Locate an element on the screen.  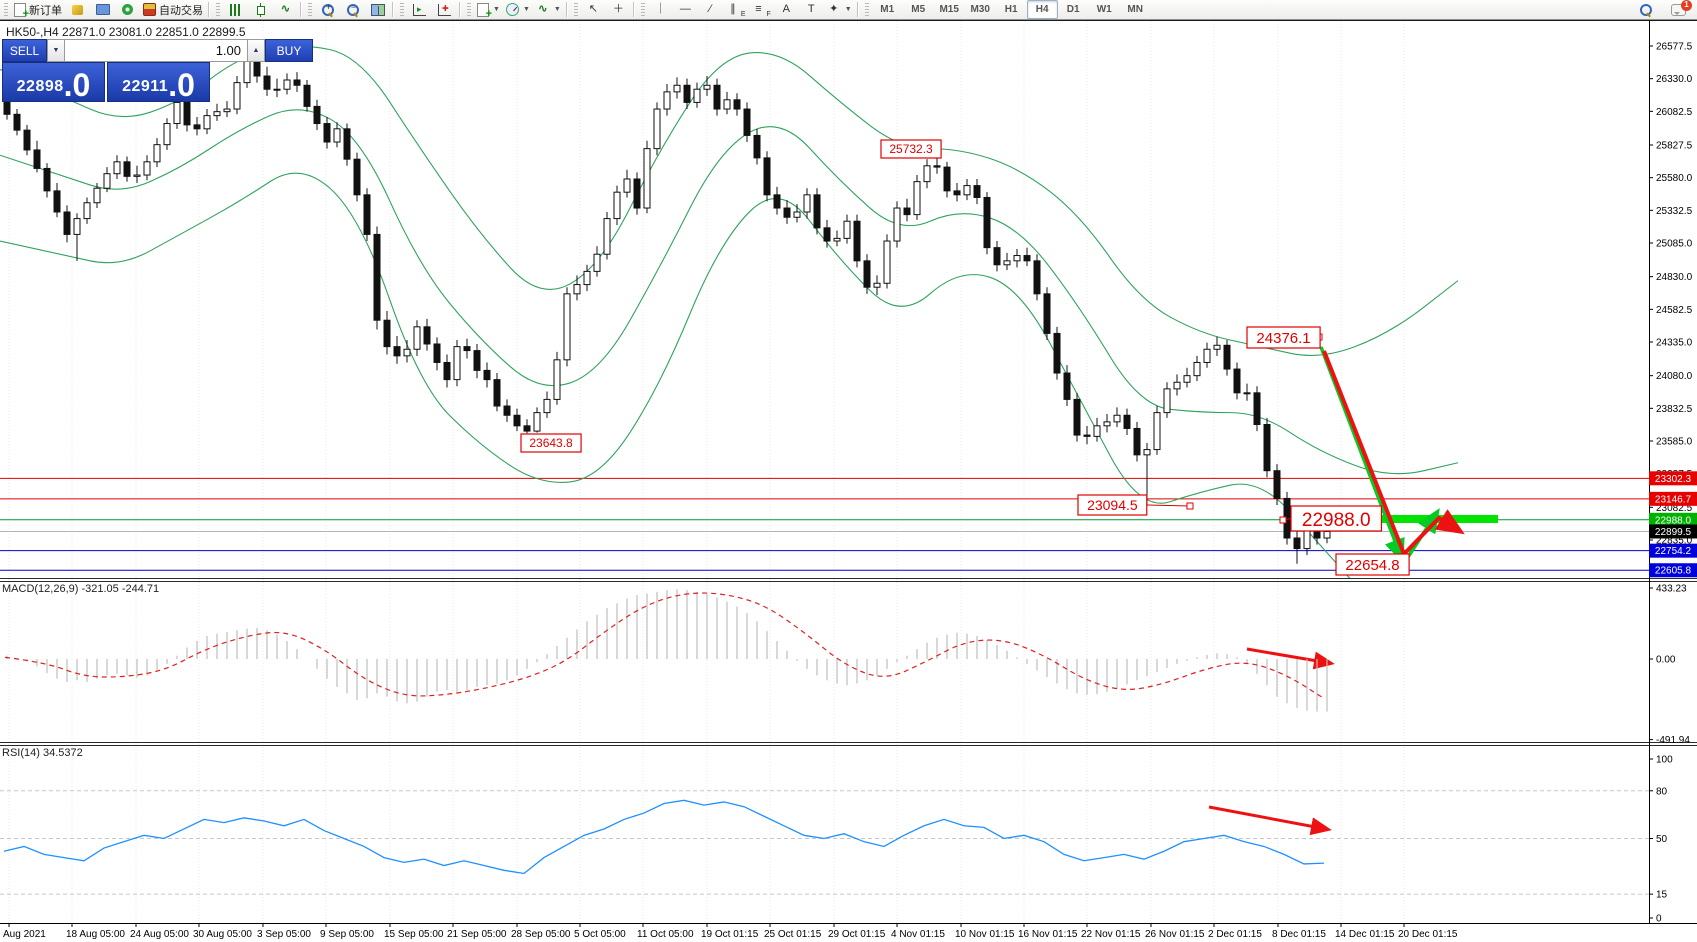
cursor-icon: ↖ is located at coordinates (593, 9).